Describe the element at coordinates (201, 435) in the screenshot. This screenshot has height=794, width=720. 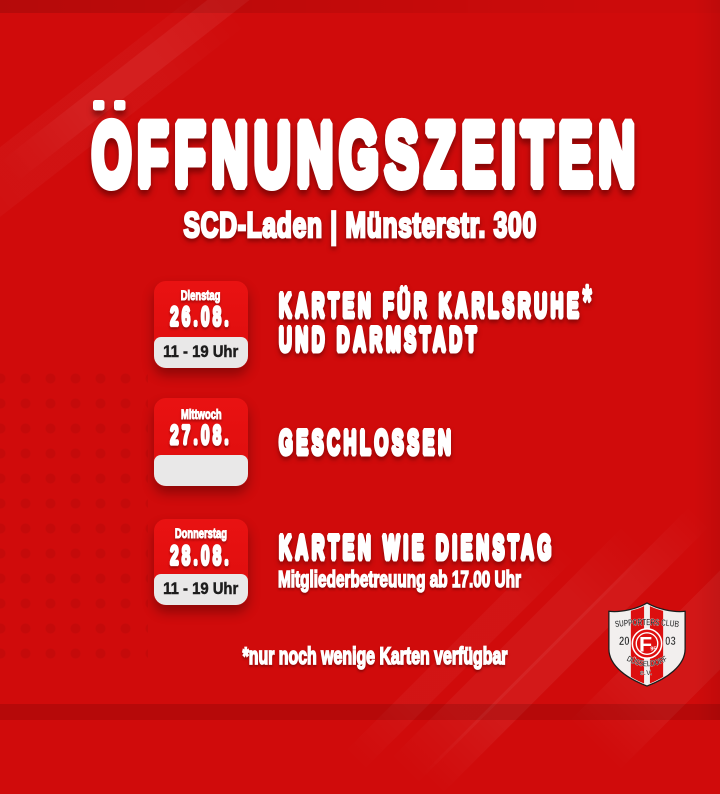
I see `svg-text: 27.08.` at that location.